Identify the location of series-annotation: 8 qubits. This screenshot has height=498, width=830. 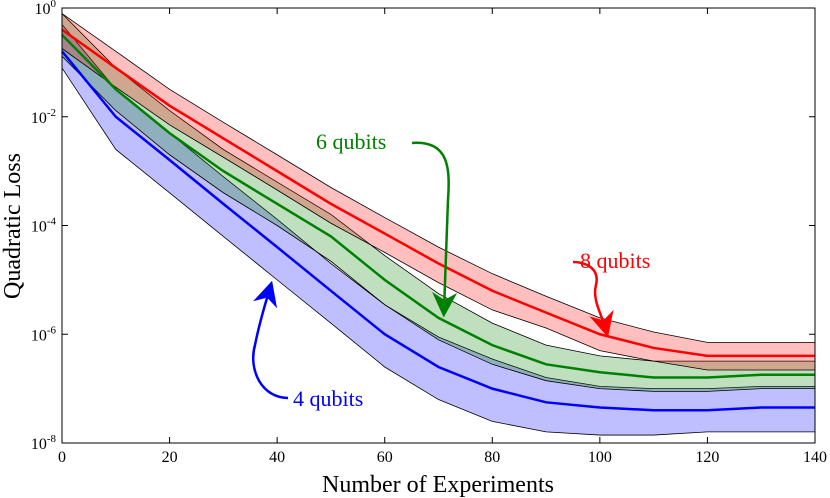
(615, 260).